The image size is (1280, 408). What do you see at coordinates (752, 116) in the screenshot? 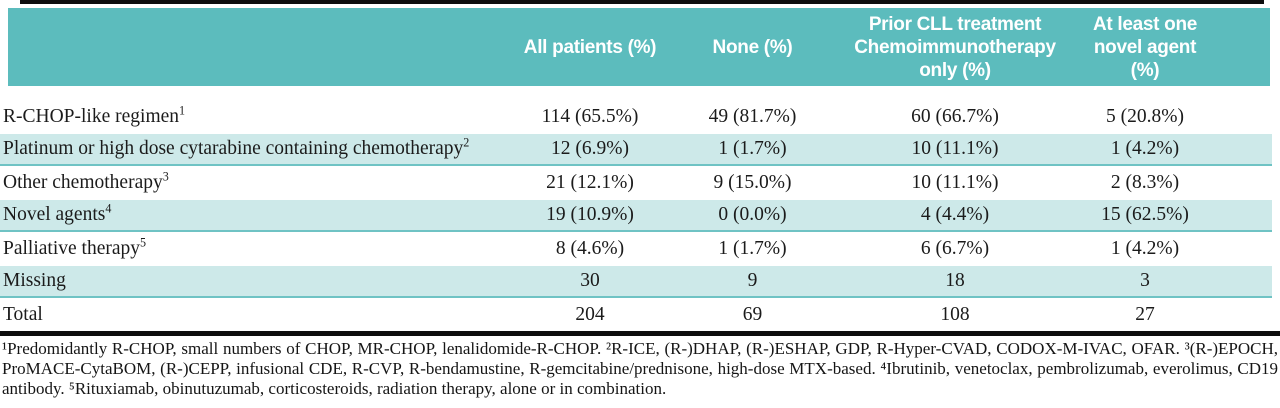
I see `cell-none: 49 (81.7%)` at bounding box center [752, 116].